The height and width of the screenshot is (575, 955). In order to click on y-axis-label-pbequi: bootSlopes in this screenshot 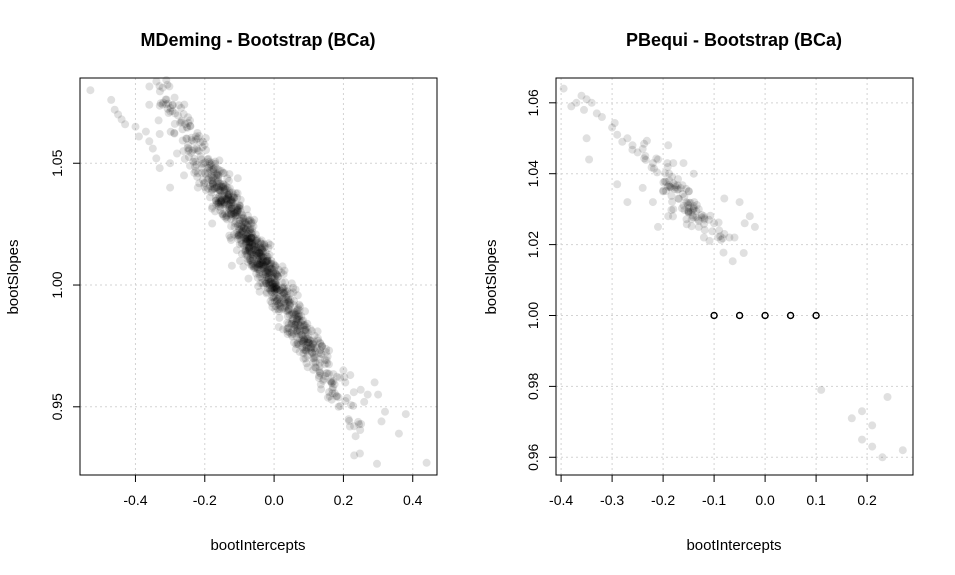, I will do `click(491, 276)`.